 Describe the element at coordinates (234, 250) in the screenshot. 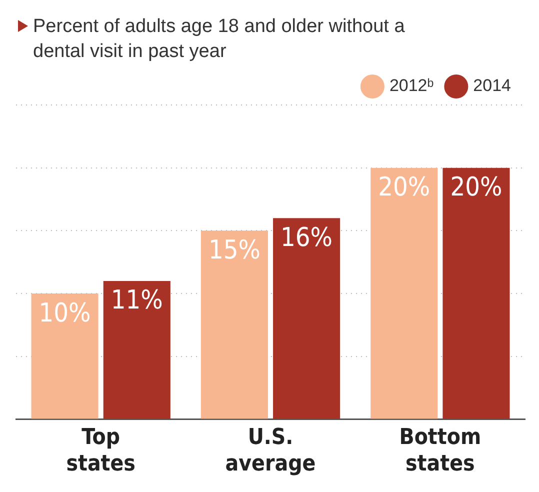

I see `data-label: 15%` at that location.